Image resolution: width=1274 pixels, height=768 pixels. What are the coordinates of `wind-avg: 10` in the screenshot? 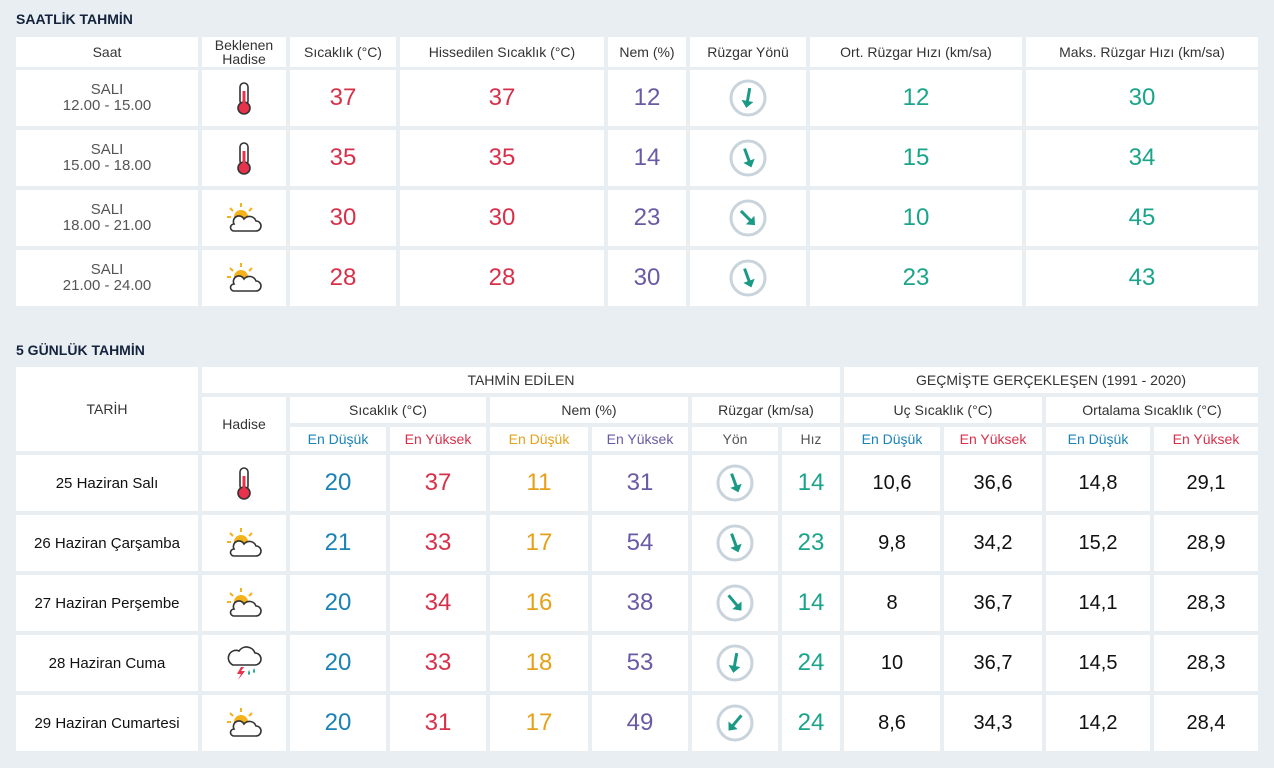 It's located at (916, 218).